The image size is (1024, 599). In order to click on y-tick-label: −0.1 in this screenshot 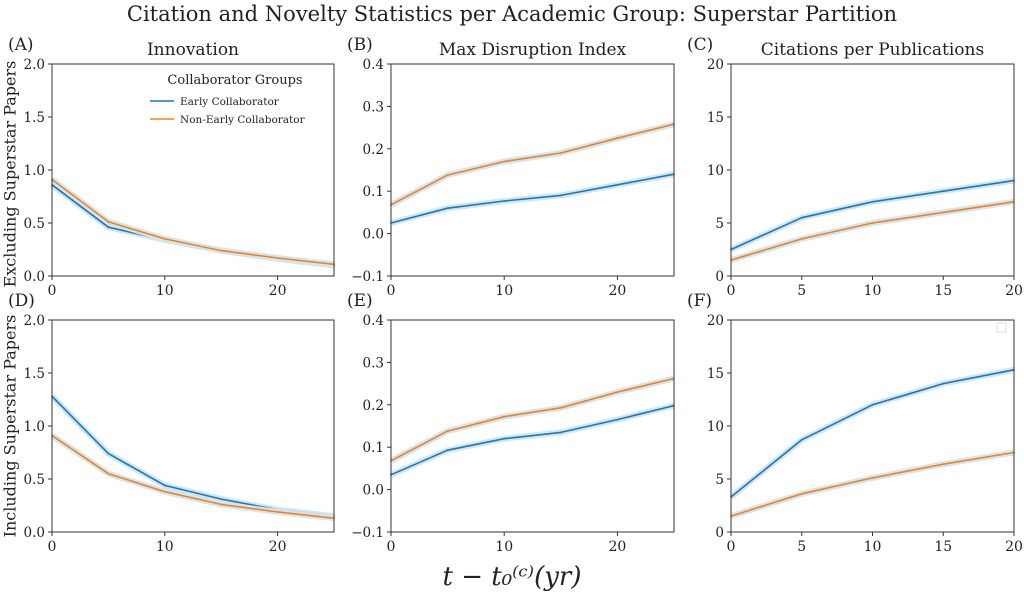, I will do `click(367, 277)`.